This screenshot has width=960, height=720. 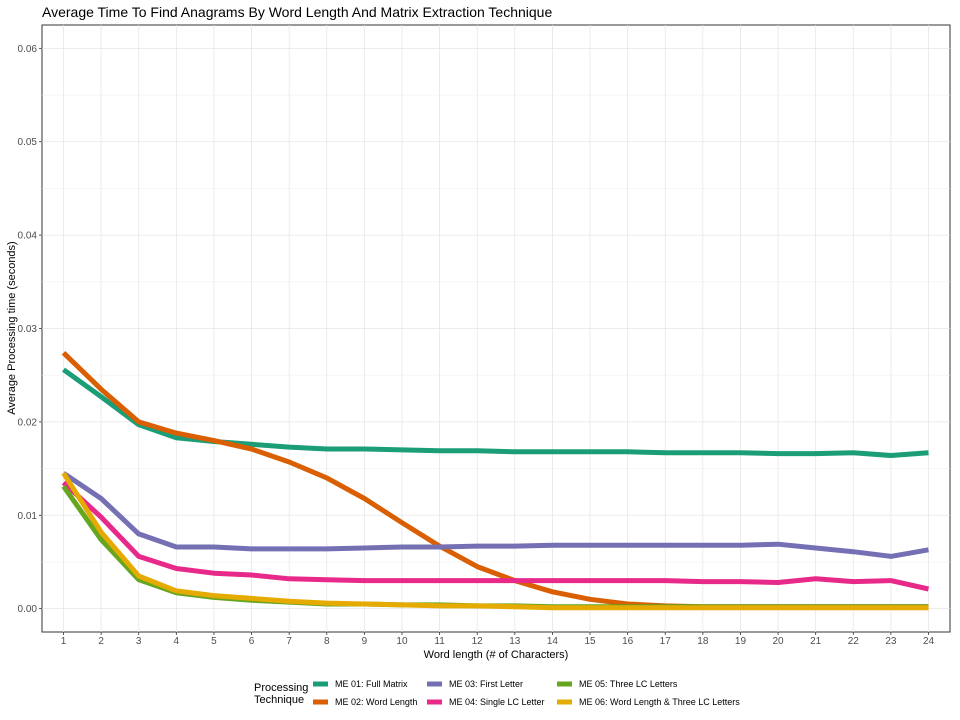 What do you see at coordinates (12, 327) in the screenshot?
I see `y-axis-title: Average Processing time (seconds)` at bounding box center [12, 327].